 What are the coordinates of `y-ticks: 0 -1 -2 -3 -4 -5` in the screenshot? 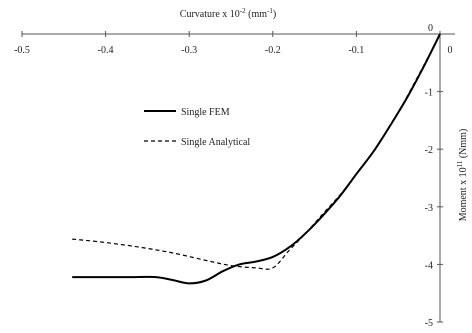 It's located at (434, 176).